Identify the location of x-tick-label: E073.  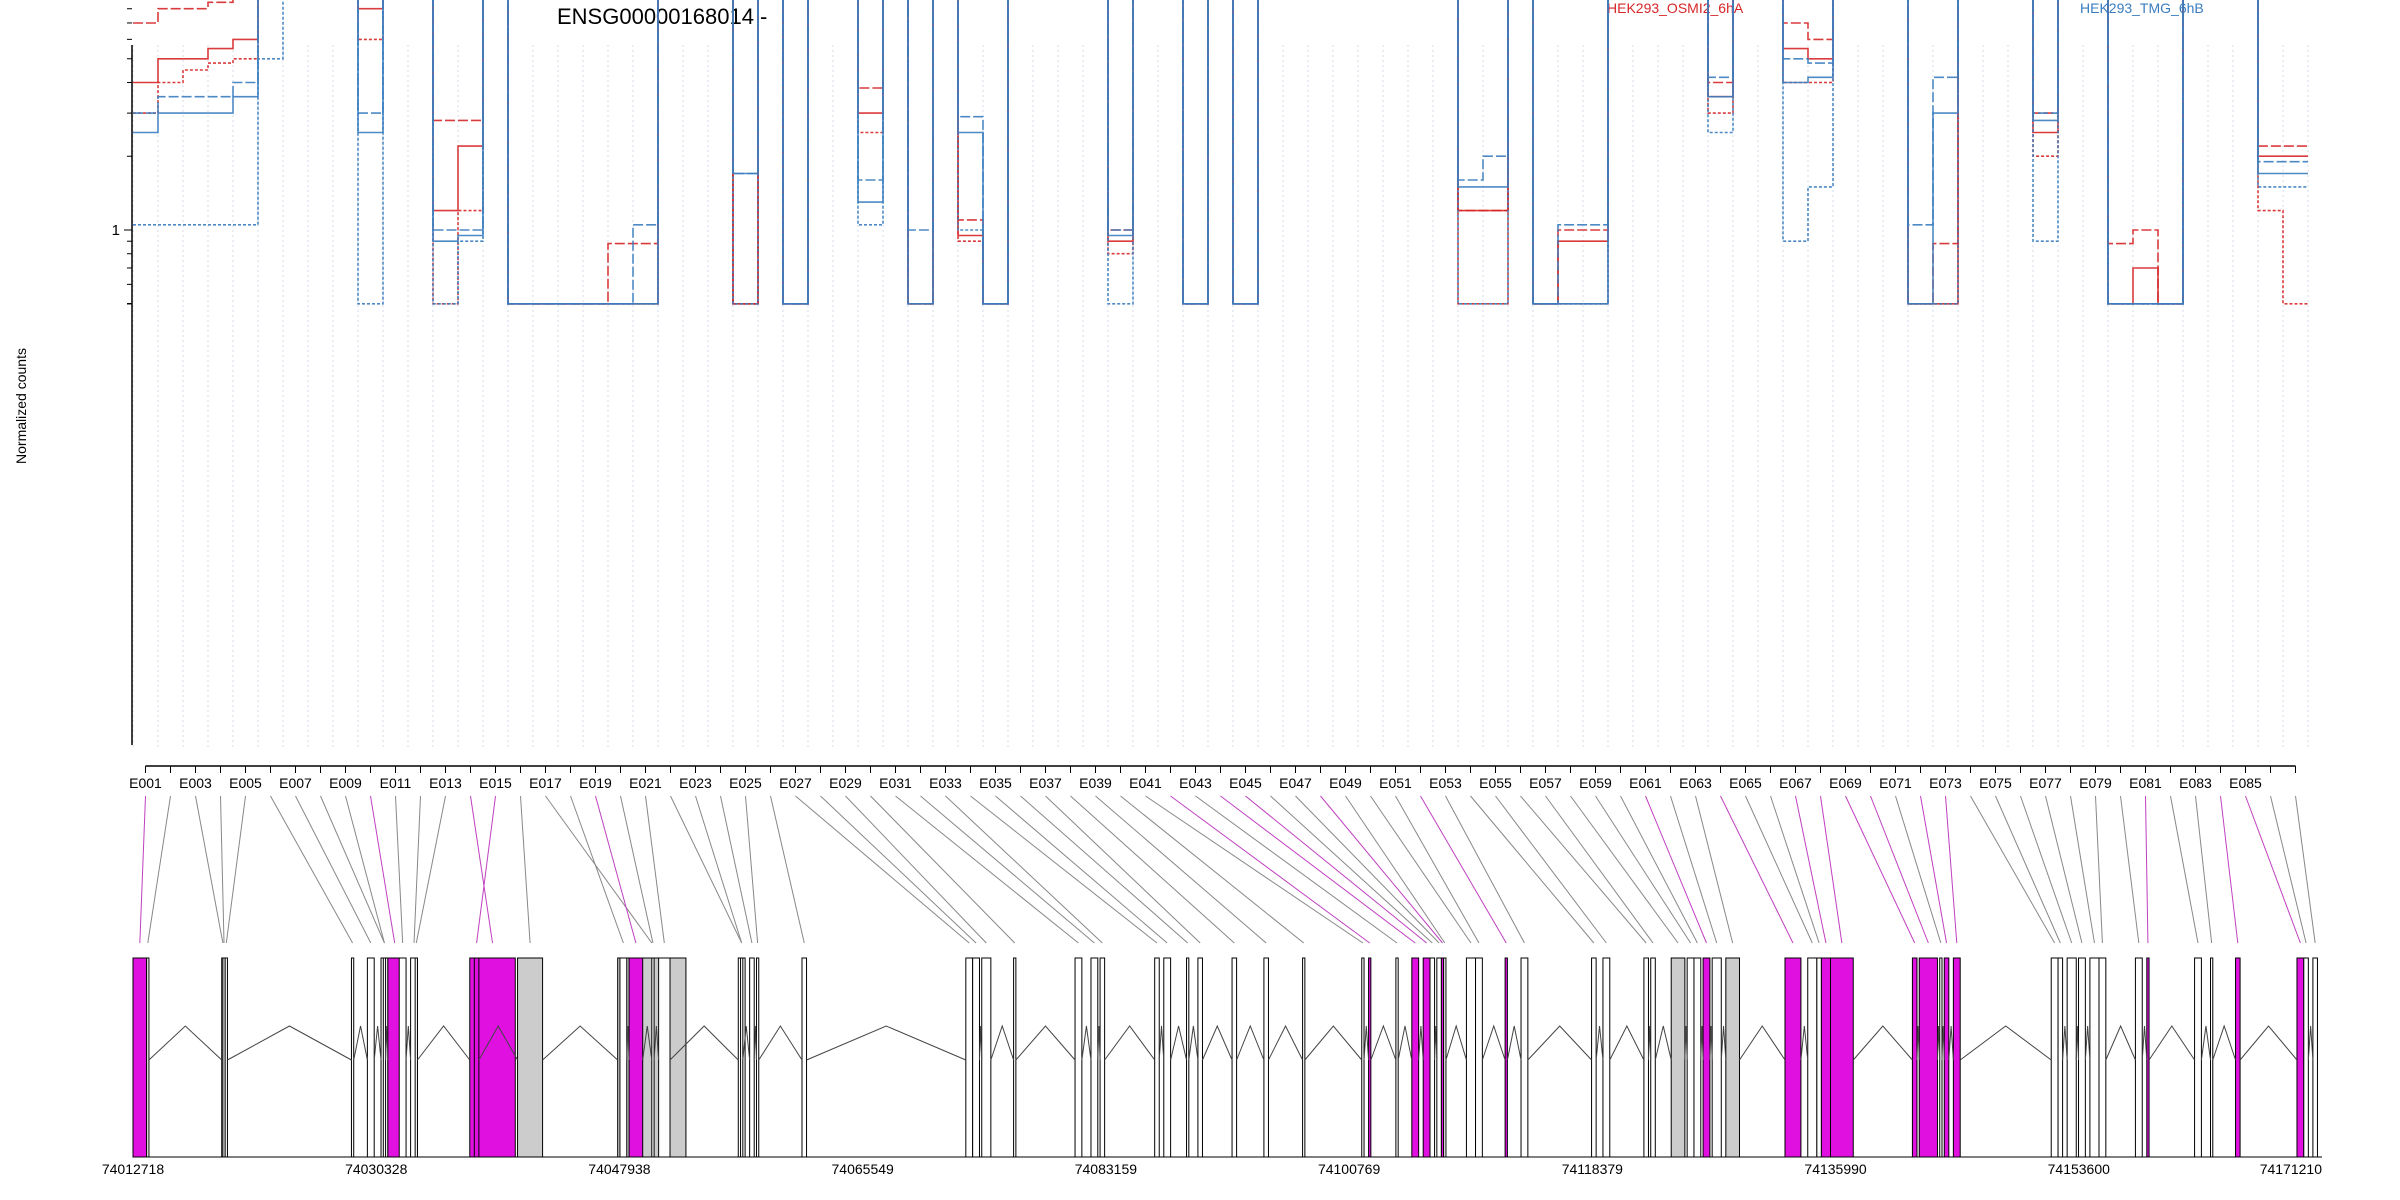
(1945, 783).